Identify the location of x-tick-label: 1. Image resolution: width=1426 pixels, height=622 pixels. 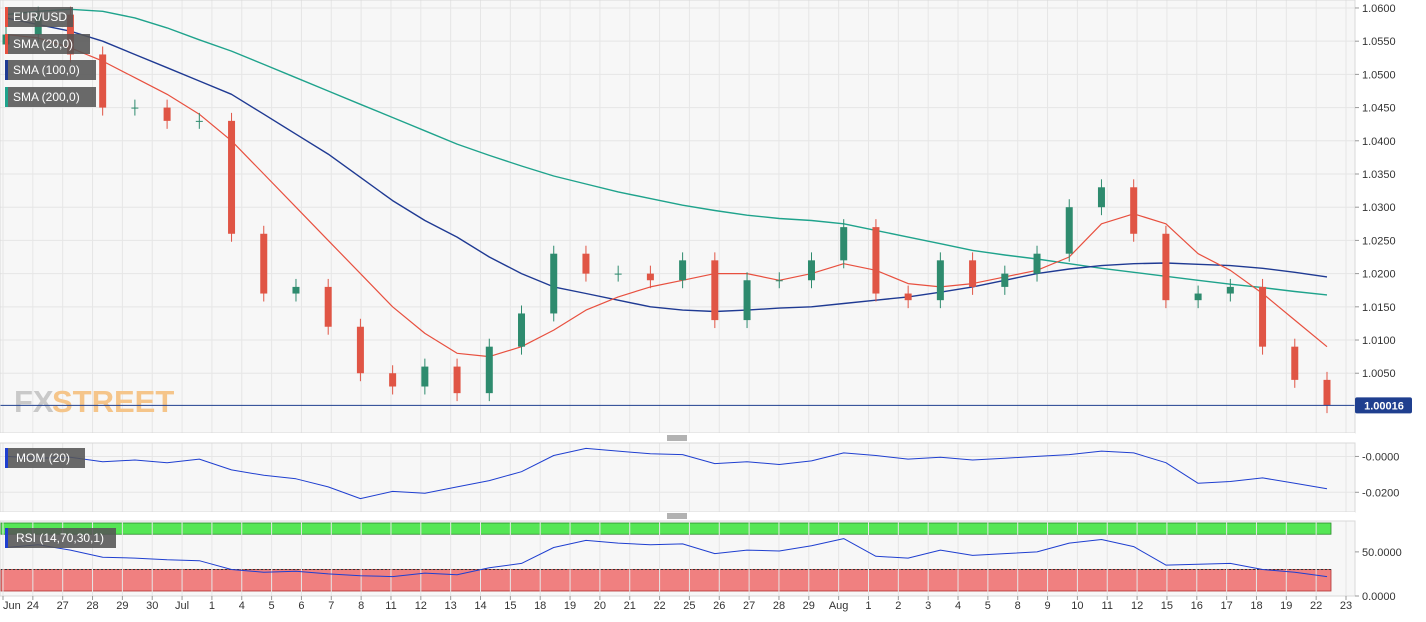
(868, 606).